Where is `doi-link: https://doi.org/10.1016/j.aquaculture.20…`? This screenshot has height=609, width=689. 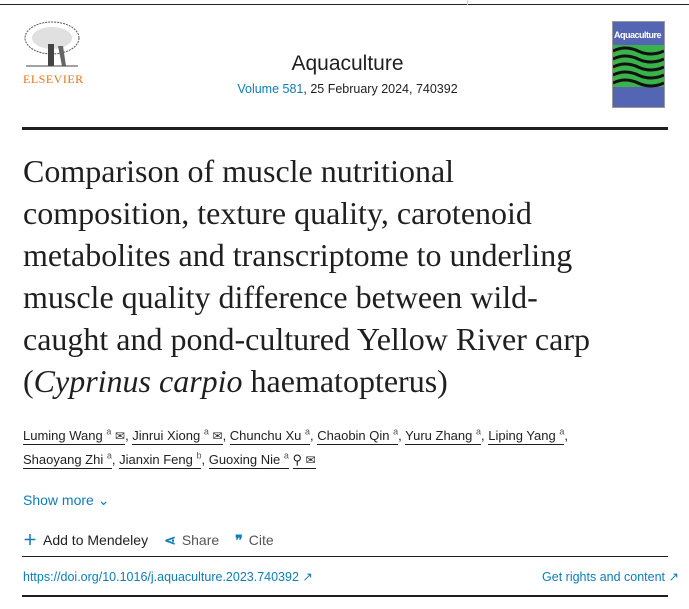
doi-link: https://doi.org/10.1016/j.aquaculture.20… is located at coordinates (168, 577).